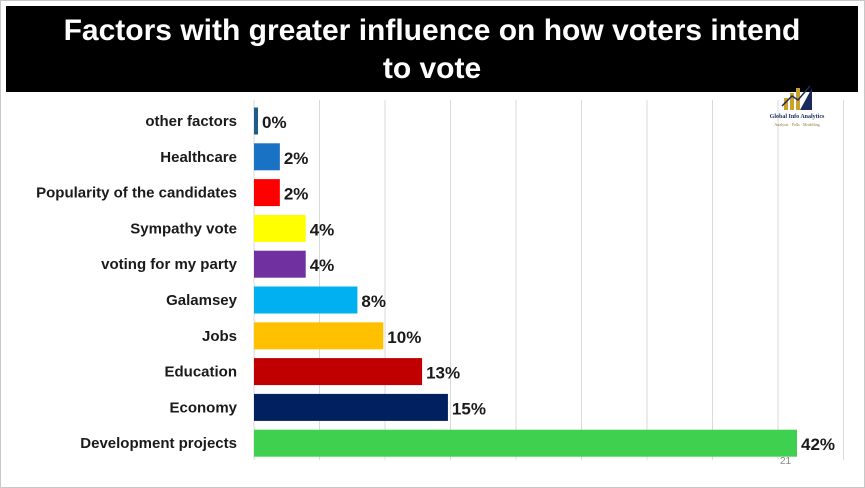 The width and height of the screenshot is (865, 488). What do you see at coordinates (786, 461) in the screenshot?
I see `page-number: 21` at bounding box center [786, 461].